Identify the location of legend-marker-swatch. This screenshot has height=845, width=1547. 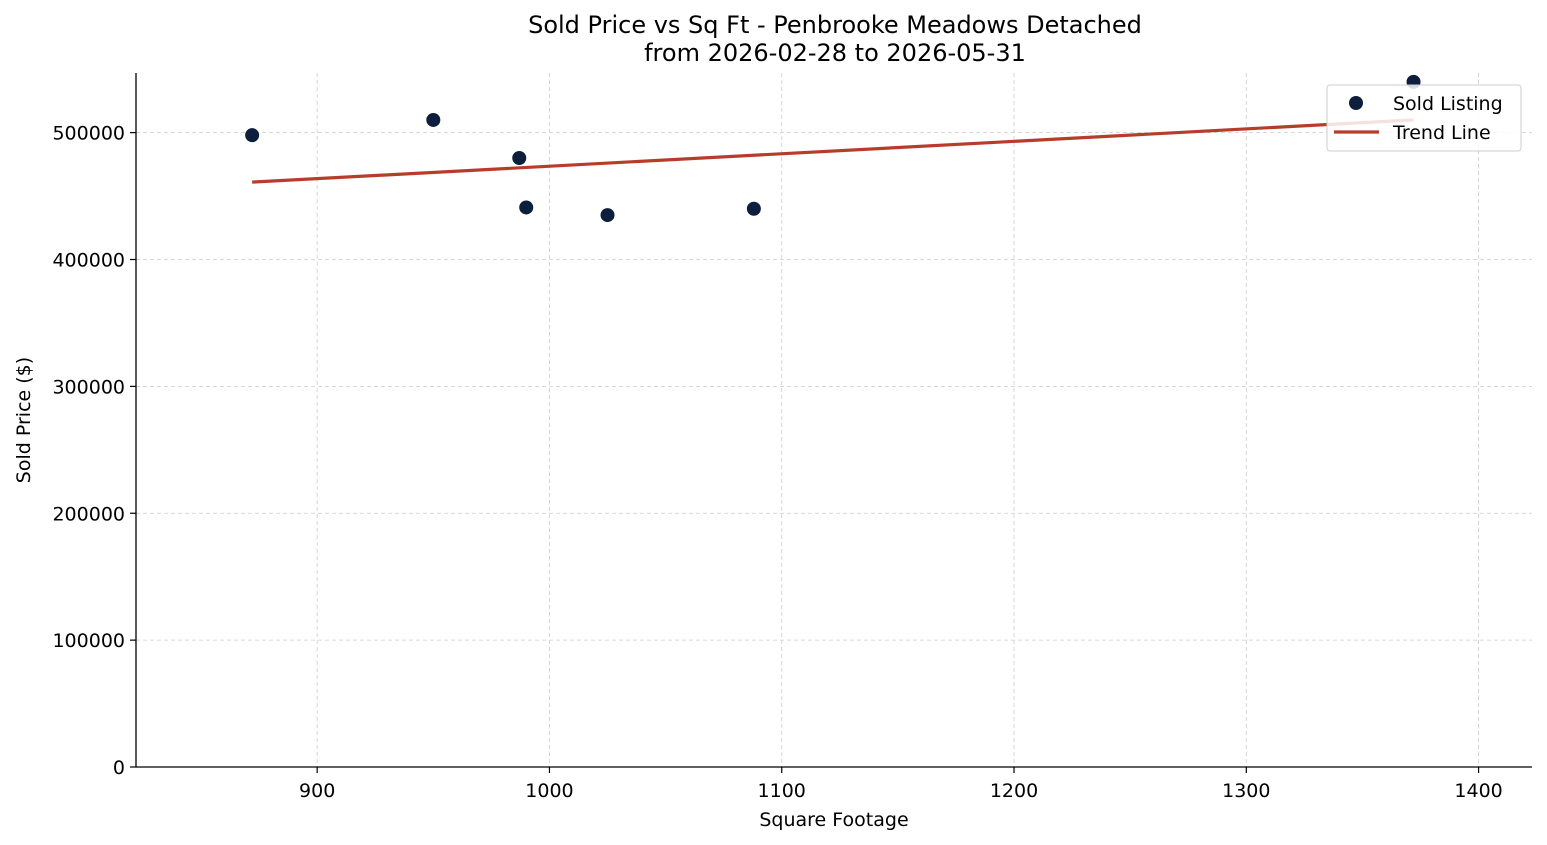
(1356, 103).